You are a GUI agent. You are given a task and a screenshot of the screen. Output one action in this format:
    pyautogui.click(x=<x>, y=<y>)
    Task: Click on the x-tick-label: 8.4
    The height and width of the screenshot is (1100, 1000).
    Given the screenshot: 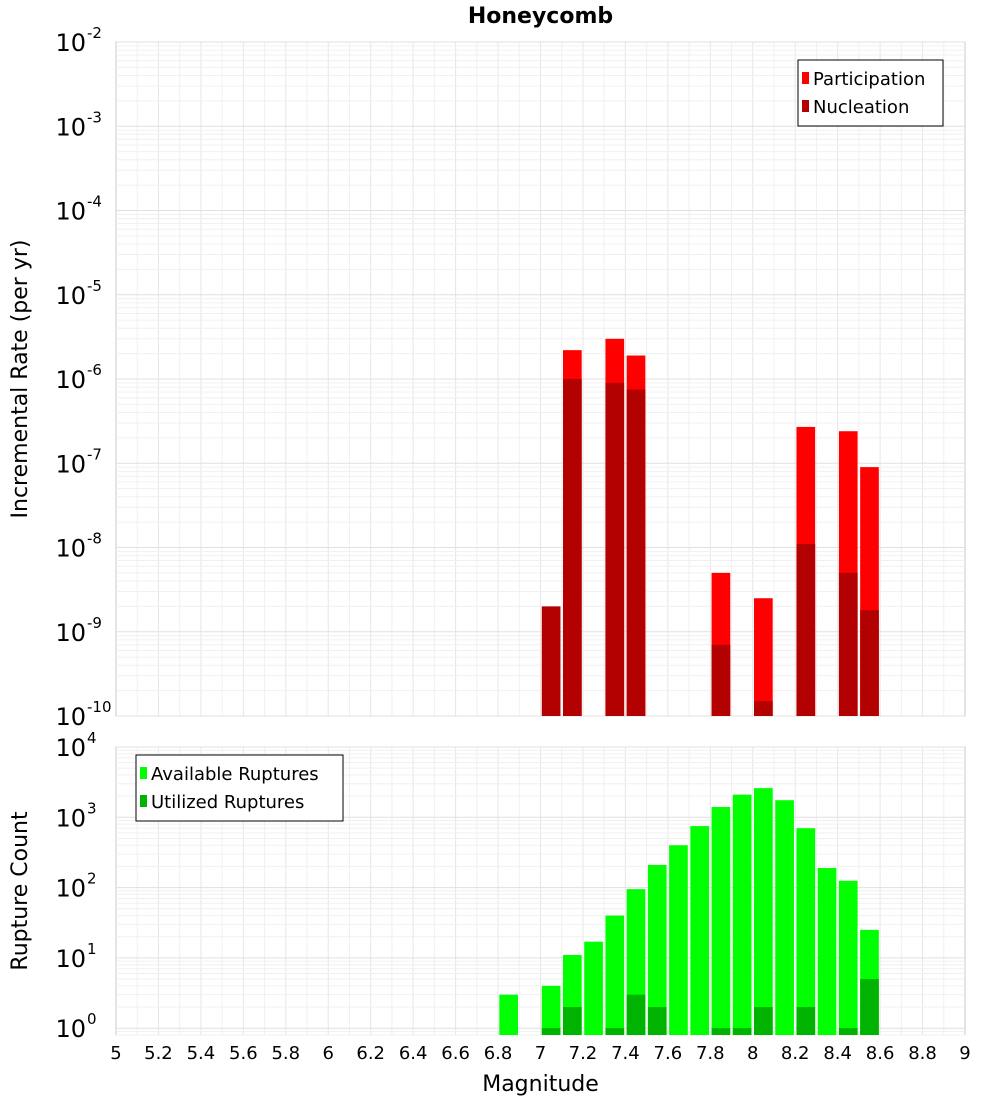 What is the action you would take?
    pyautogui.click(x=837, y=1053)
    